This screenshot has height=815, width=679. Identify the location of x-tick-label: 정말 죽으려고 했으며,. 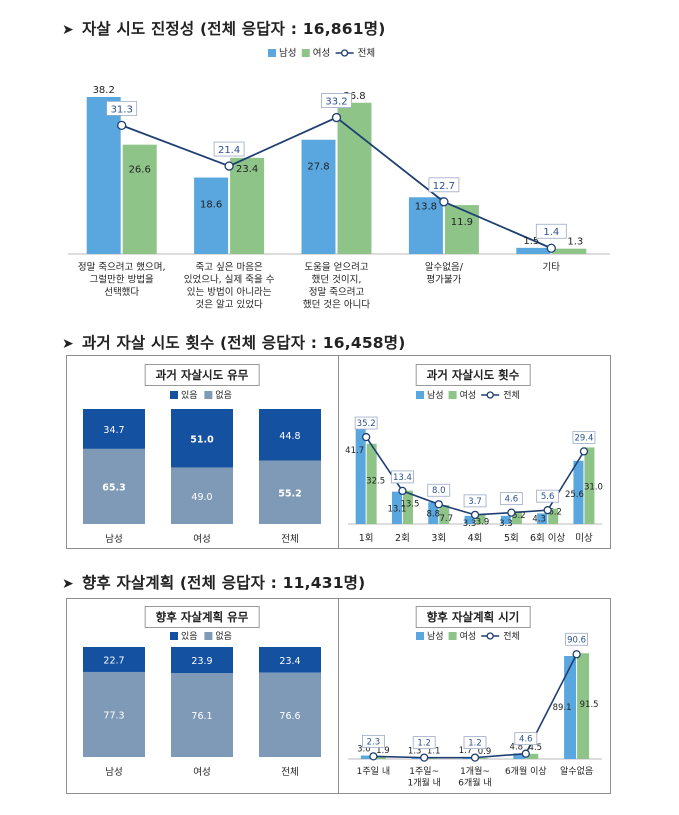
(122, 267).